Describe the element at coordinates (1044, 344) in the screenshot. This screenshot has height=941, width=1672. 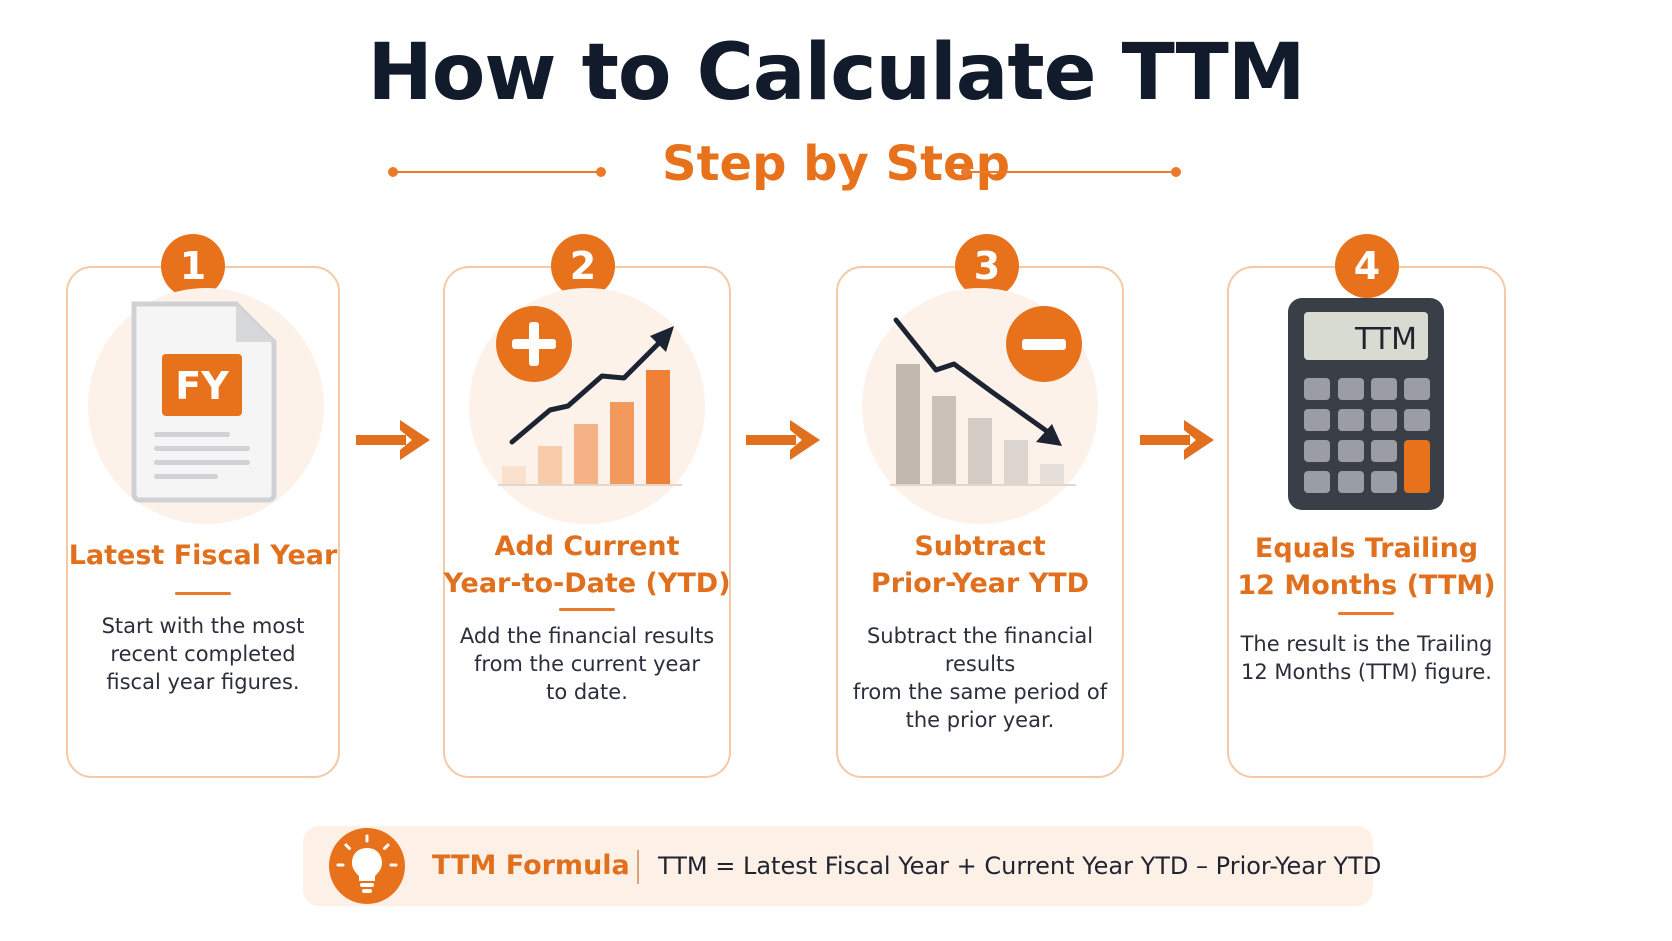
I see `minus-bar` at that location.